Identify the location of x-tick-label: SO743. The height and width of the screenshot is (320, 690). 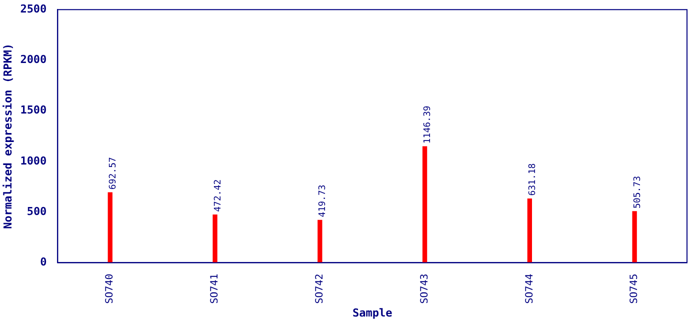
(424, 289).